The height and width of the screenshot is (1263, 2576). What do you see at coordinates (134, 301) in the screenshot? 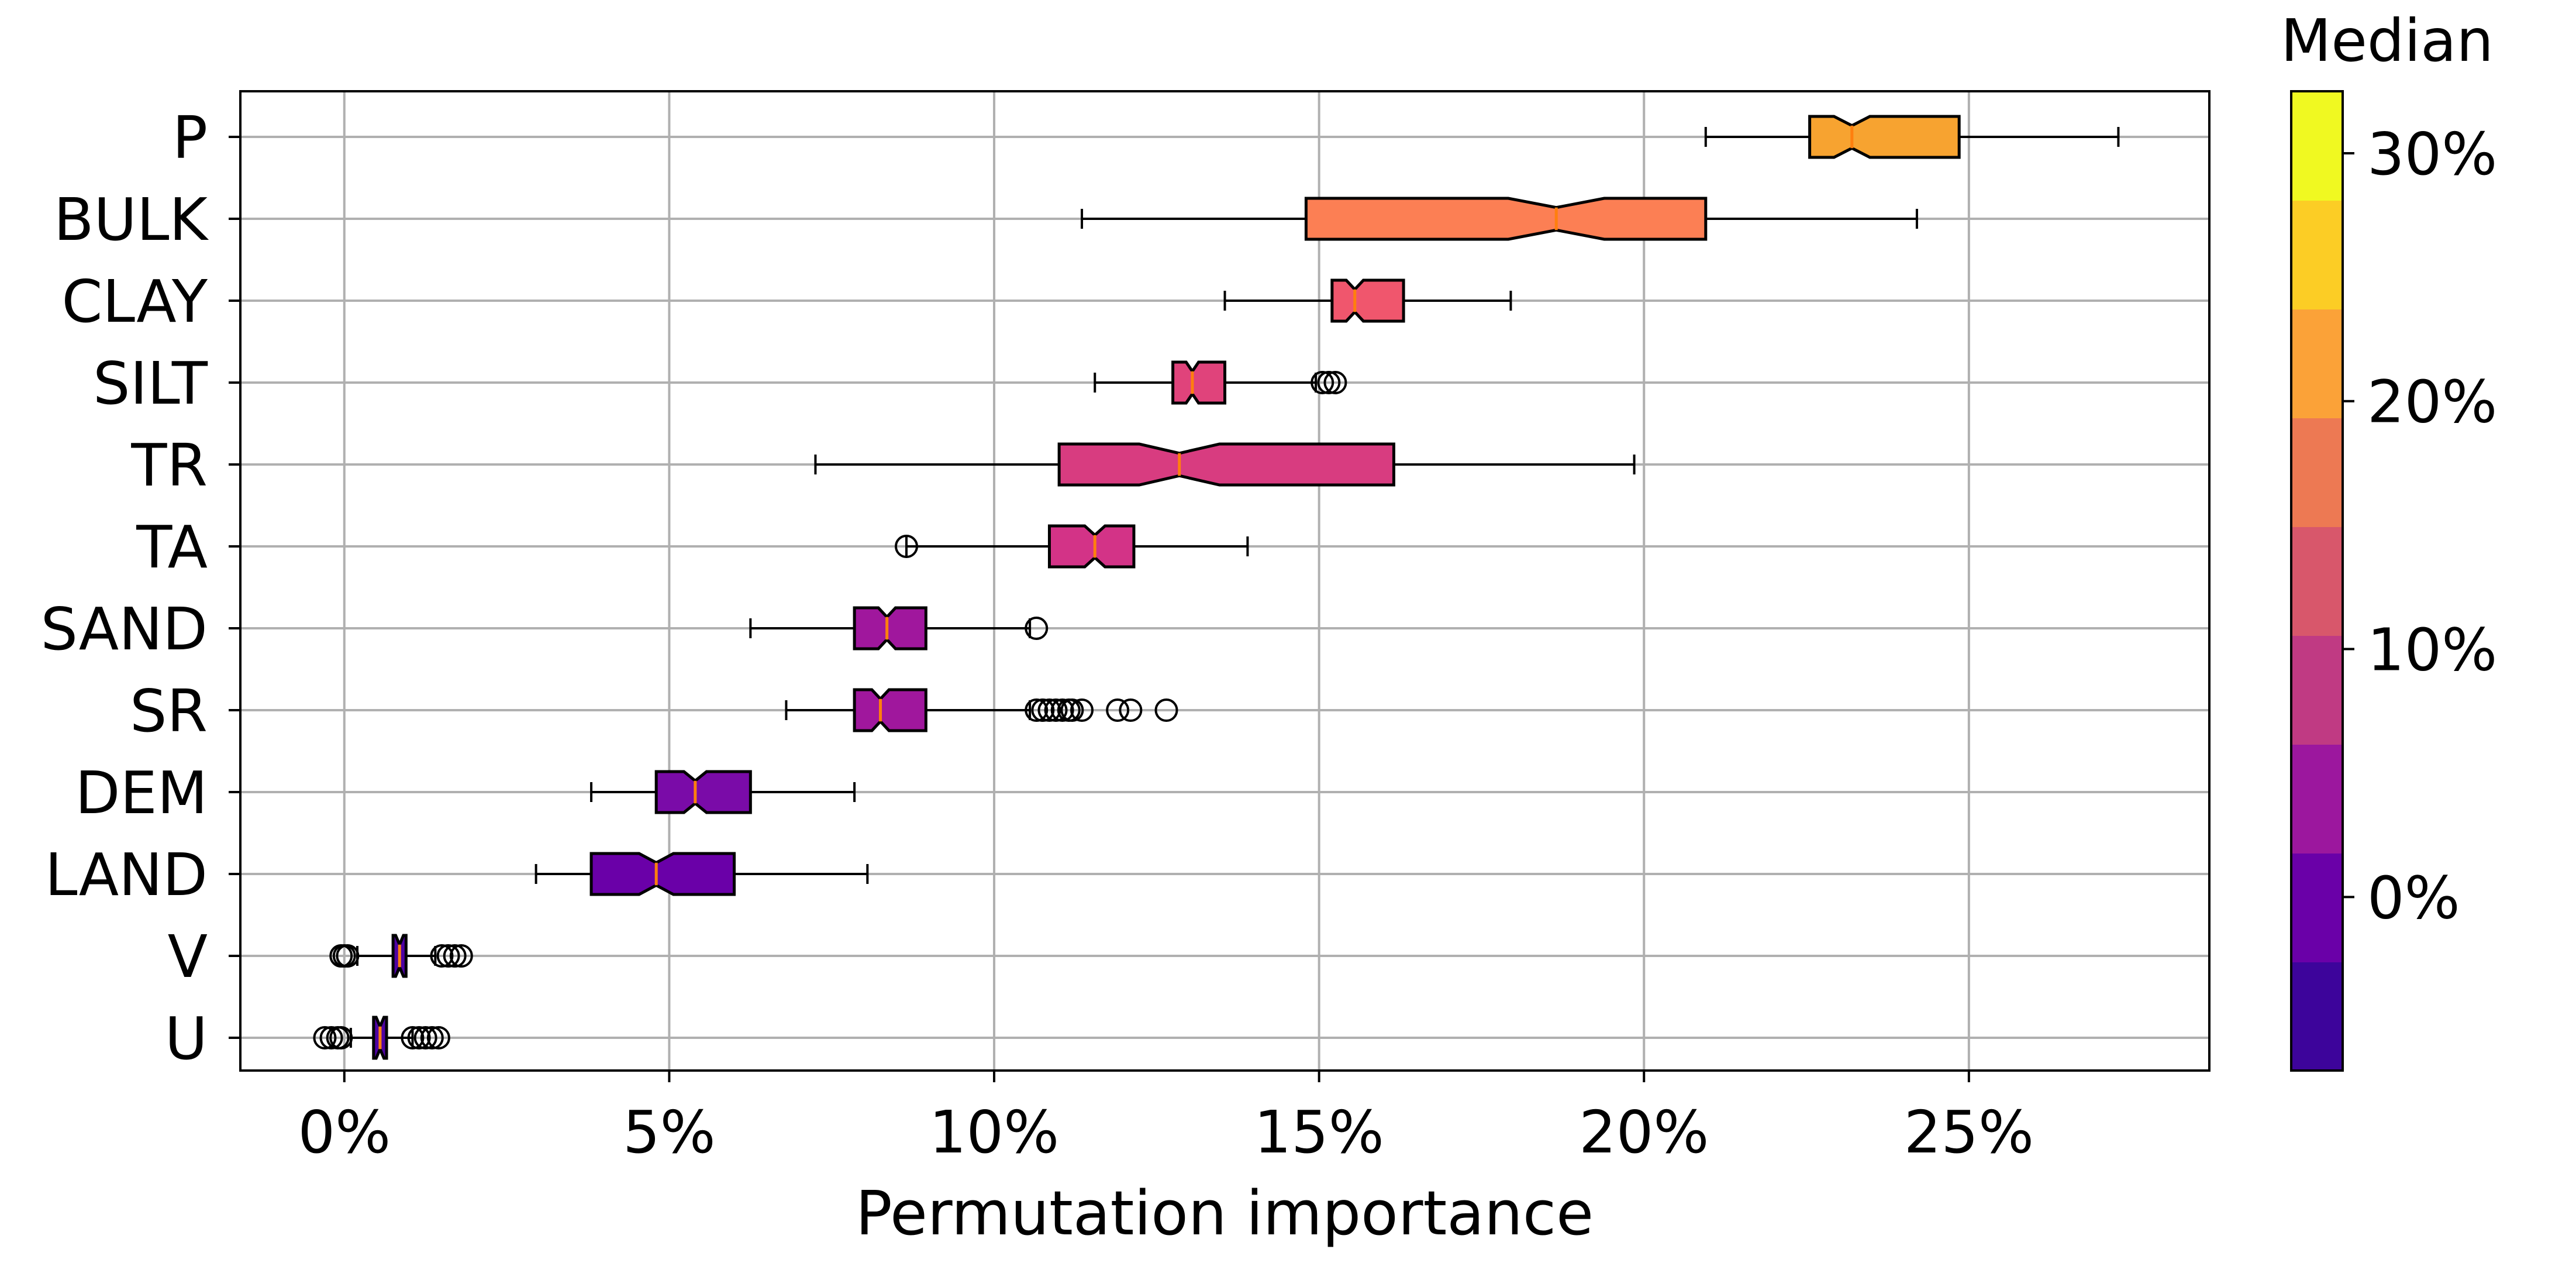
I see `y-tick-label-clay: CLAY` at bounding box center [134, 301].